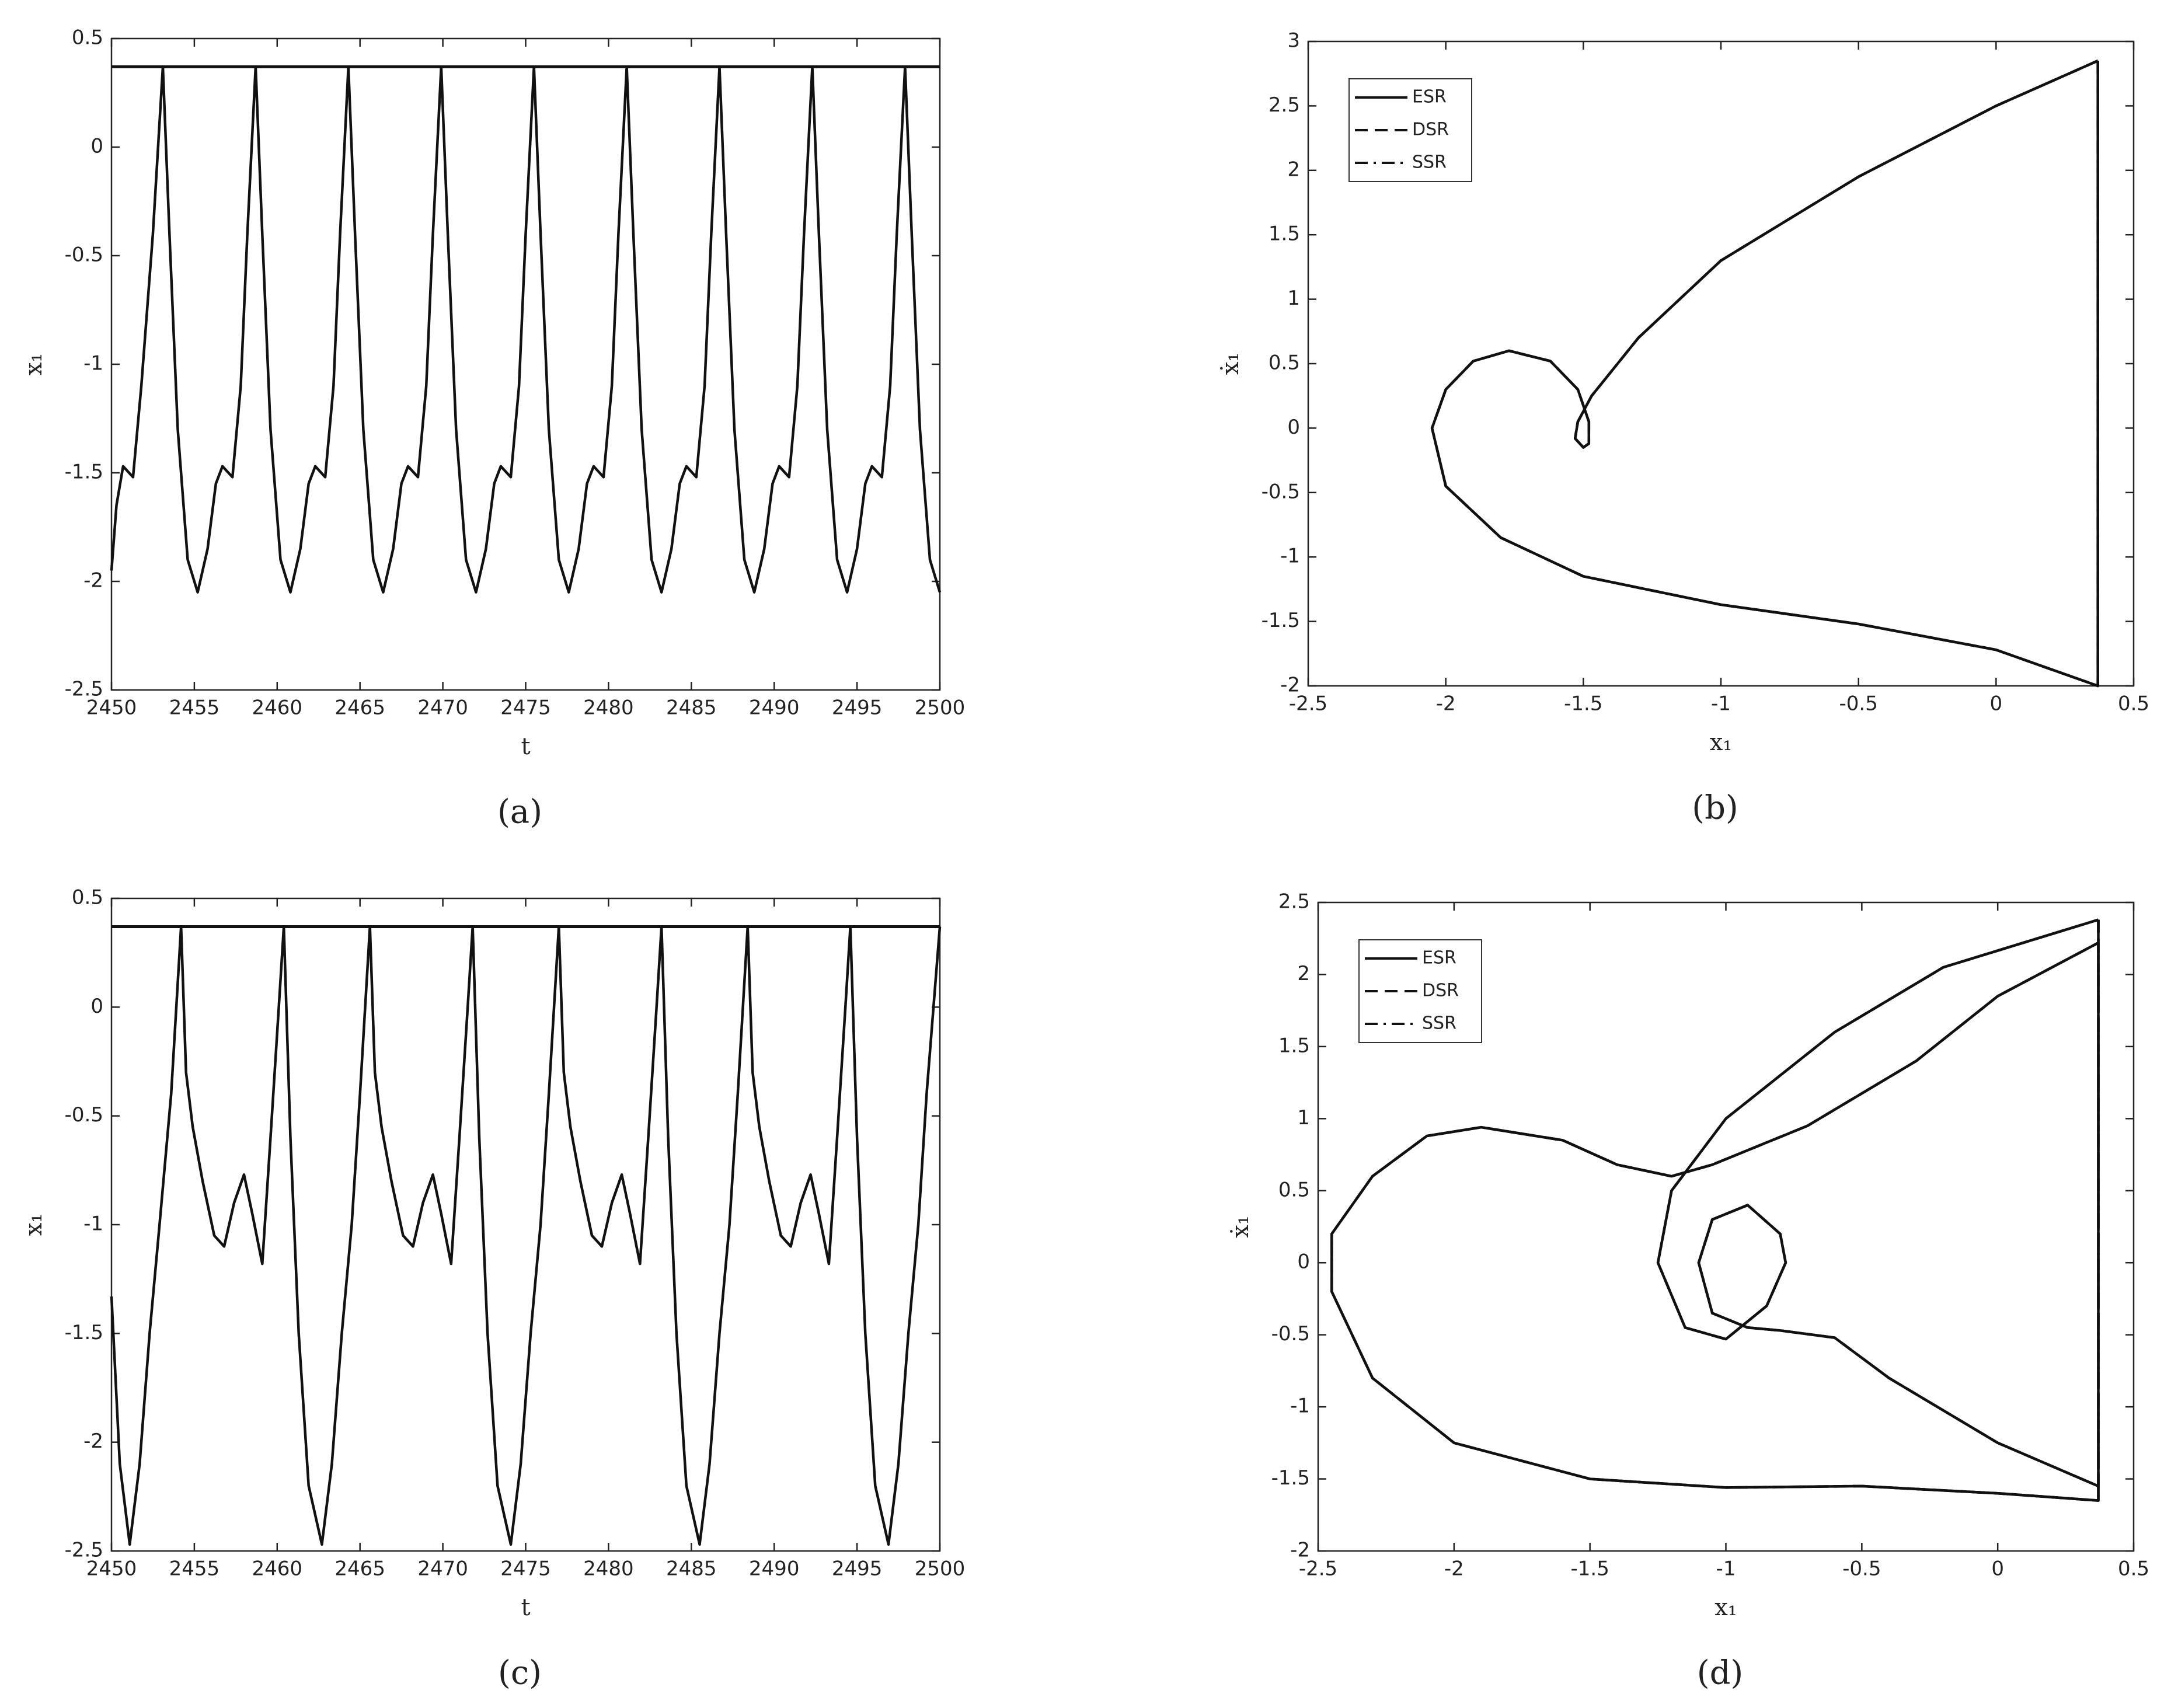 The image size is (2164, 1708). What do you see at coordinates (1720, 1673) in the screenshot?
I see `panel-label: (d)` at bounding box center [1720, 1673].